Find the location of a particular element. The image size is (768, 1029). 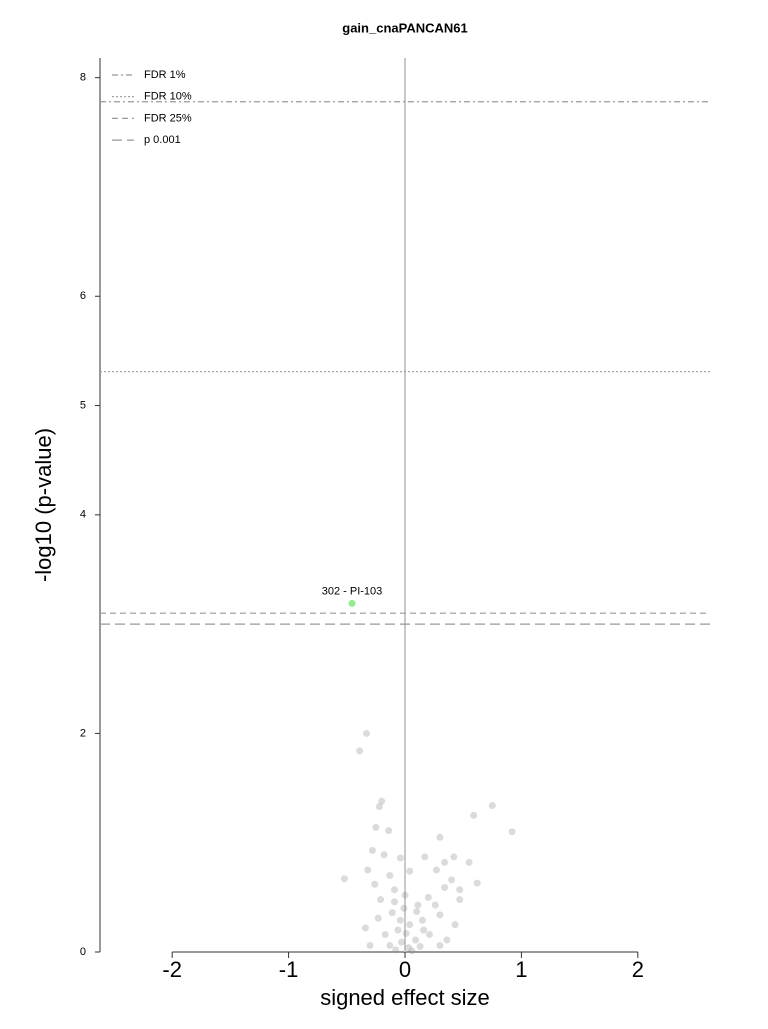

x-tick-label: -2 is located at coordinates (172, 969).